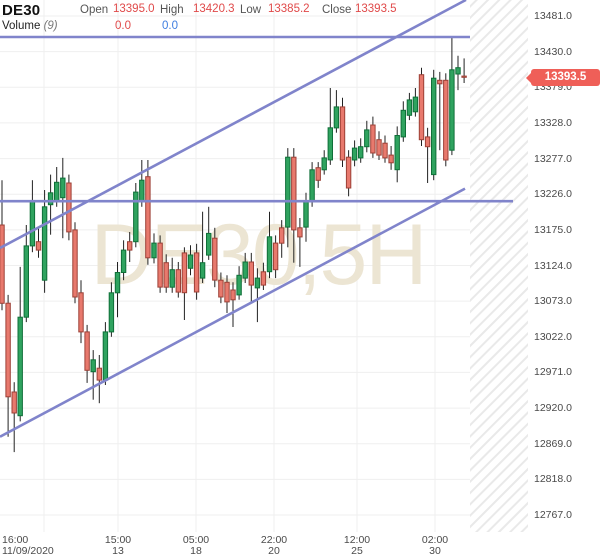 Image resolution: width=601 pixels, height=558 pixels. What do you see at coordinates (553, 372) in the screenshot?
I see `price-tick-label: 12971.0` at bounding box center [553, 372].